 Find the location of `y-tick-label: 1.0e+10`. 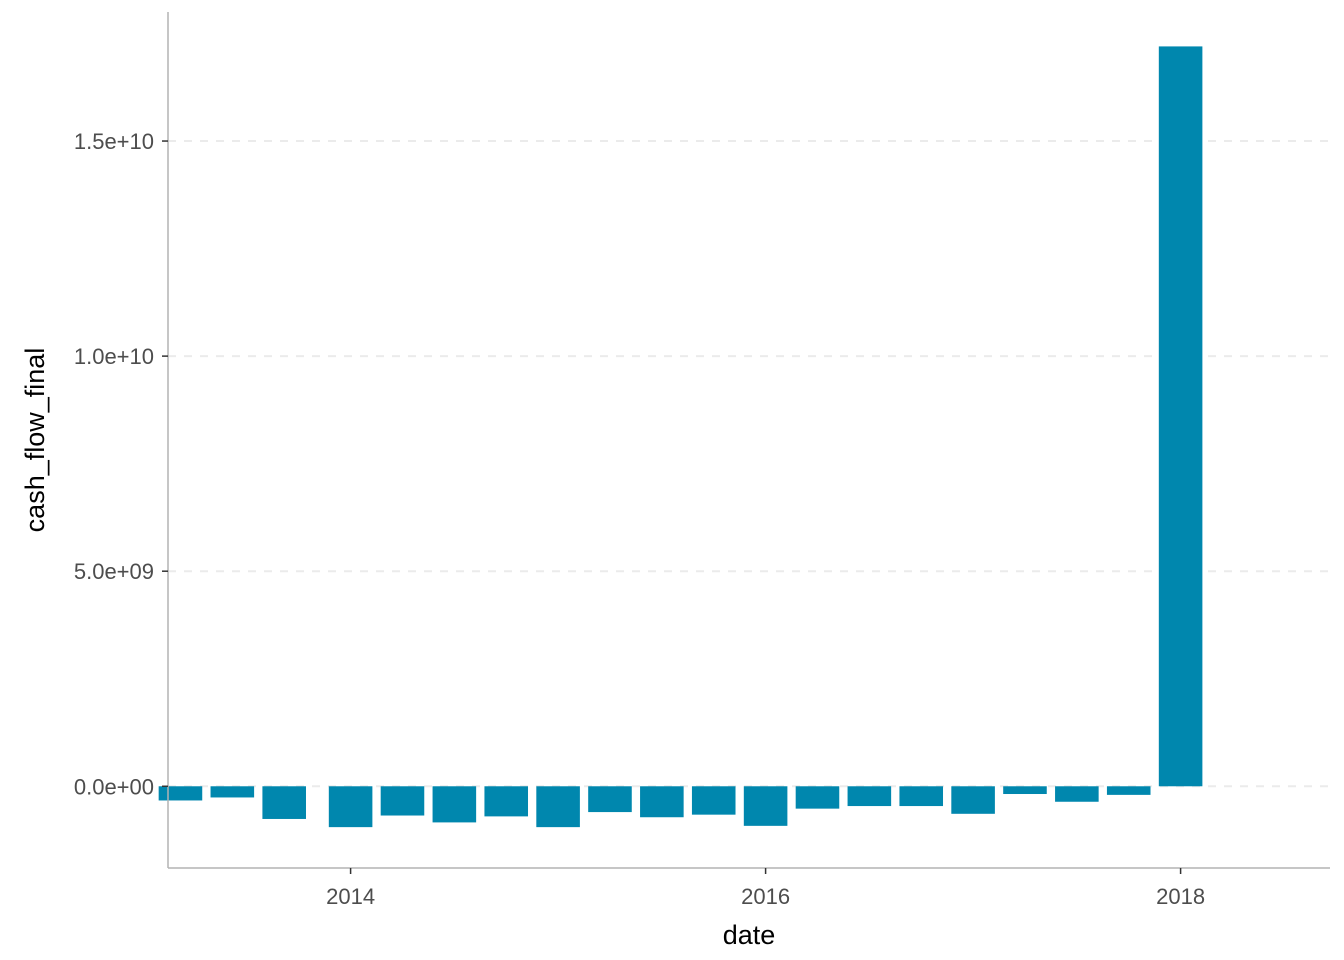

y-tick-label: 1.0e+10 is located at coordinates (114, 356).